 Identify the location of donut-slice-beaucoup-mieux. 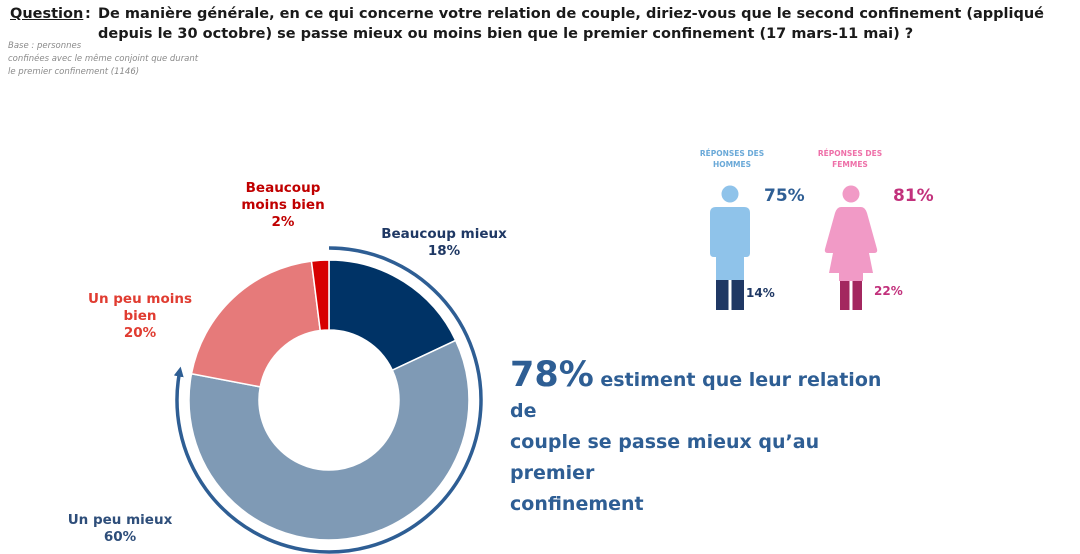
(392, 315).